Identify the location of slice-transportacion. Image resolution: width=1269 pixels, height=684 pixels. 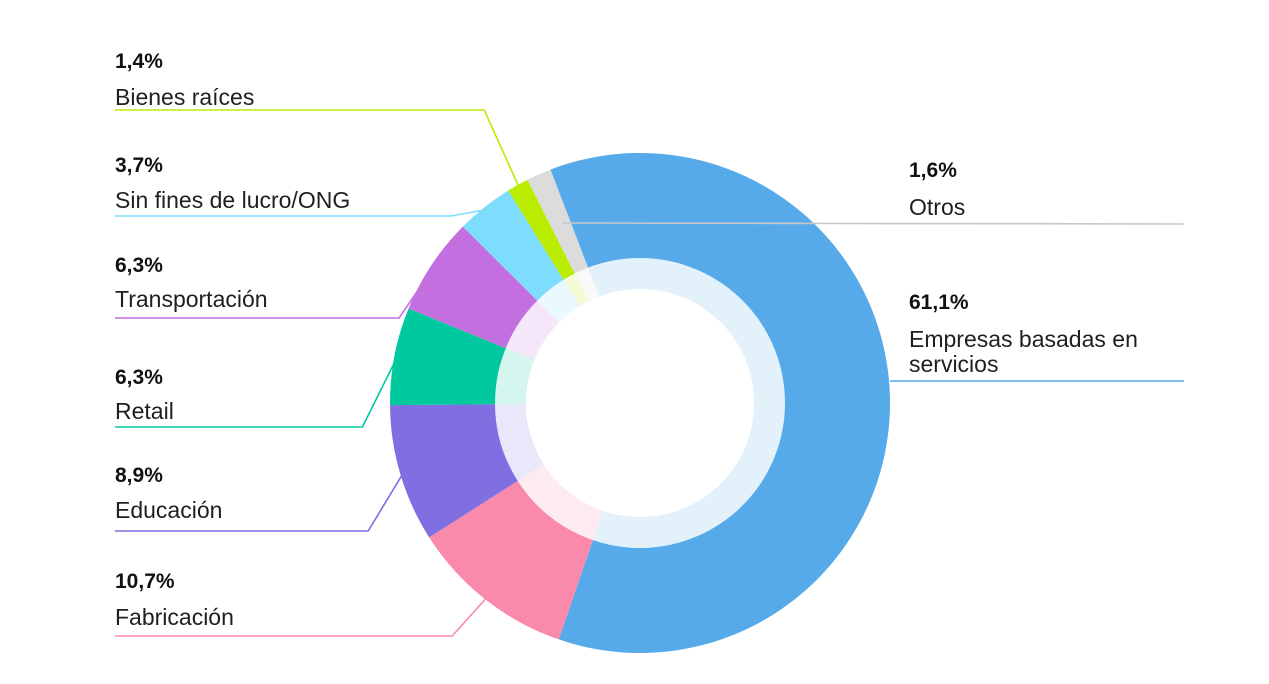
(473, 287).